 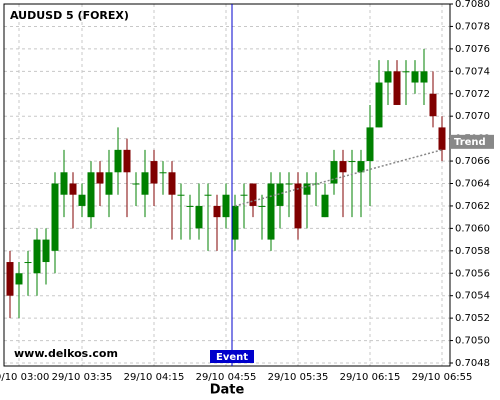 What do you see at coordinates (472, 5) in the screenshot?
I see `y-tick-label: 0.7080` at bounding box center [472, 5].